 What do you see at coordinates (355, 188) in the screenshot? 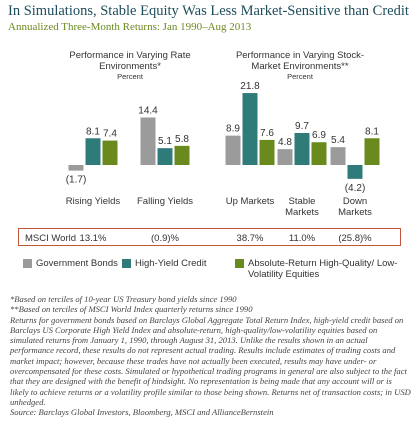
I see `value-label: (4.2)` at bounding box center [355, 188].